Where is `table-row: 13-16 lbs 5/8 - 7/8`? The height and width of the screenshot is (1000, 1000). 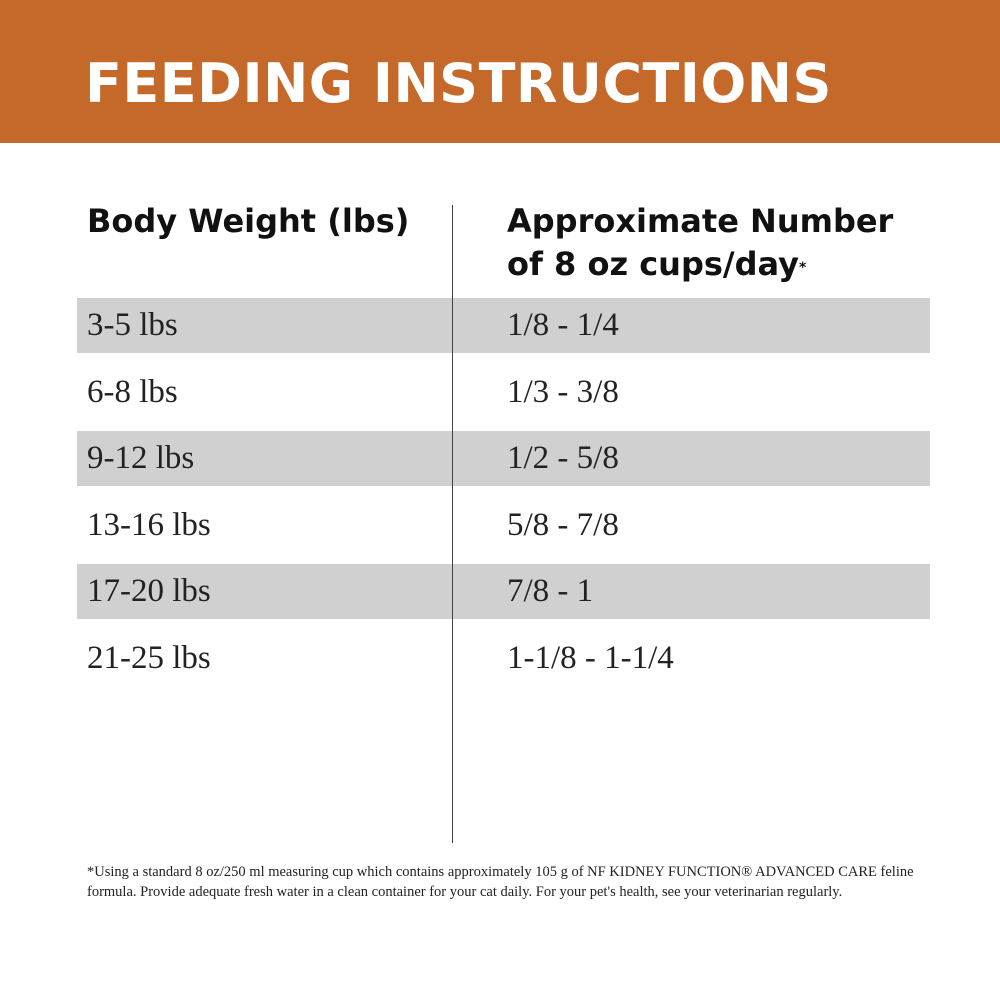
table-row: 13-16 lbs 5/8 - 7/8 is located at coordinates (503, 525).